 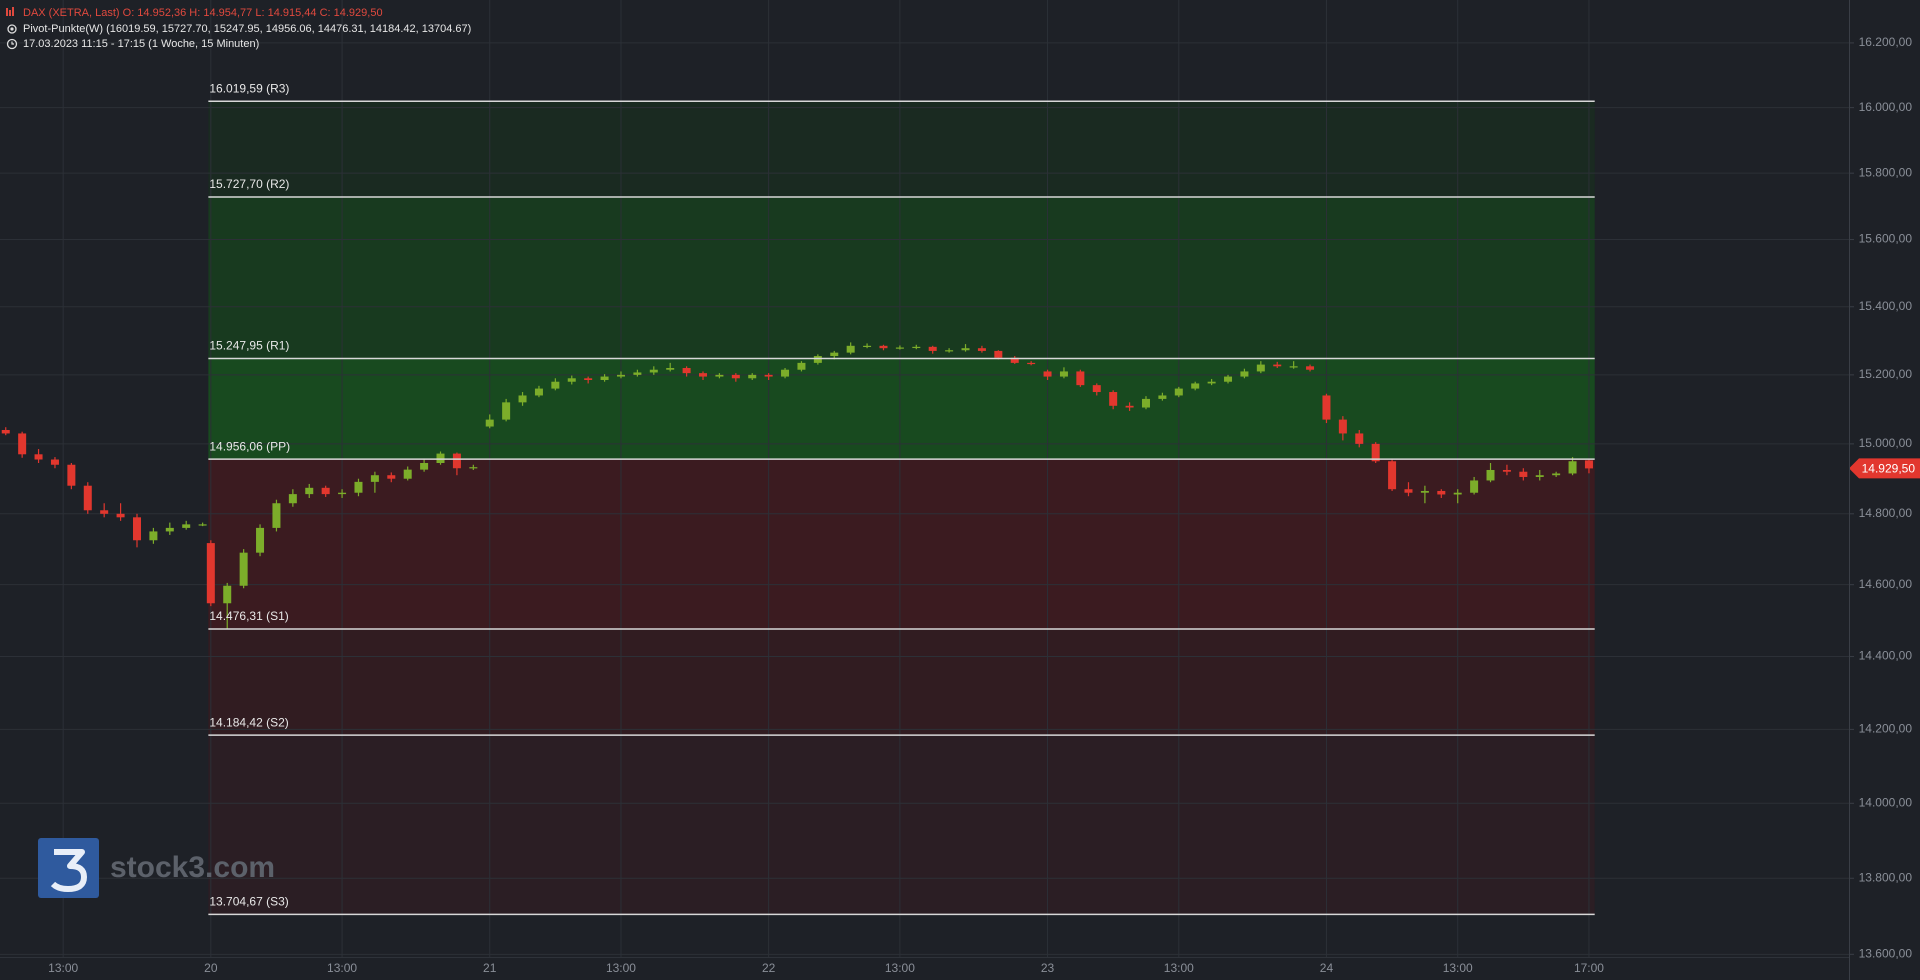 I want to click on pivot-label: 13.704,67 (S3), so click(x=248, y=902).